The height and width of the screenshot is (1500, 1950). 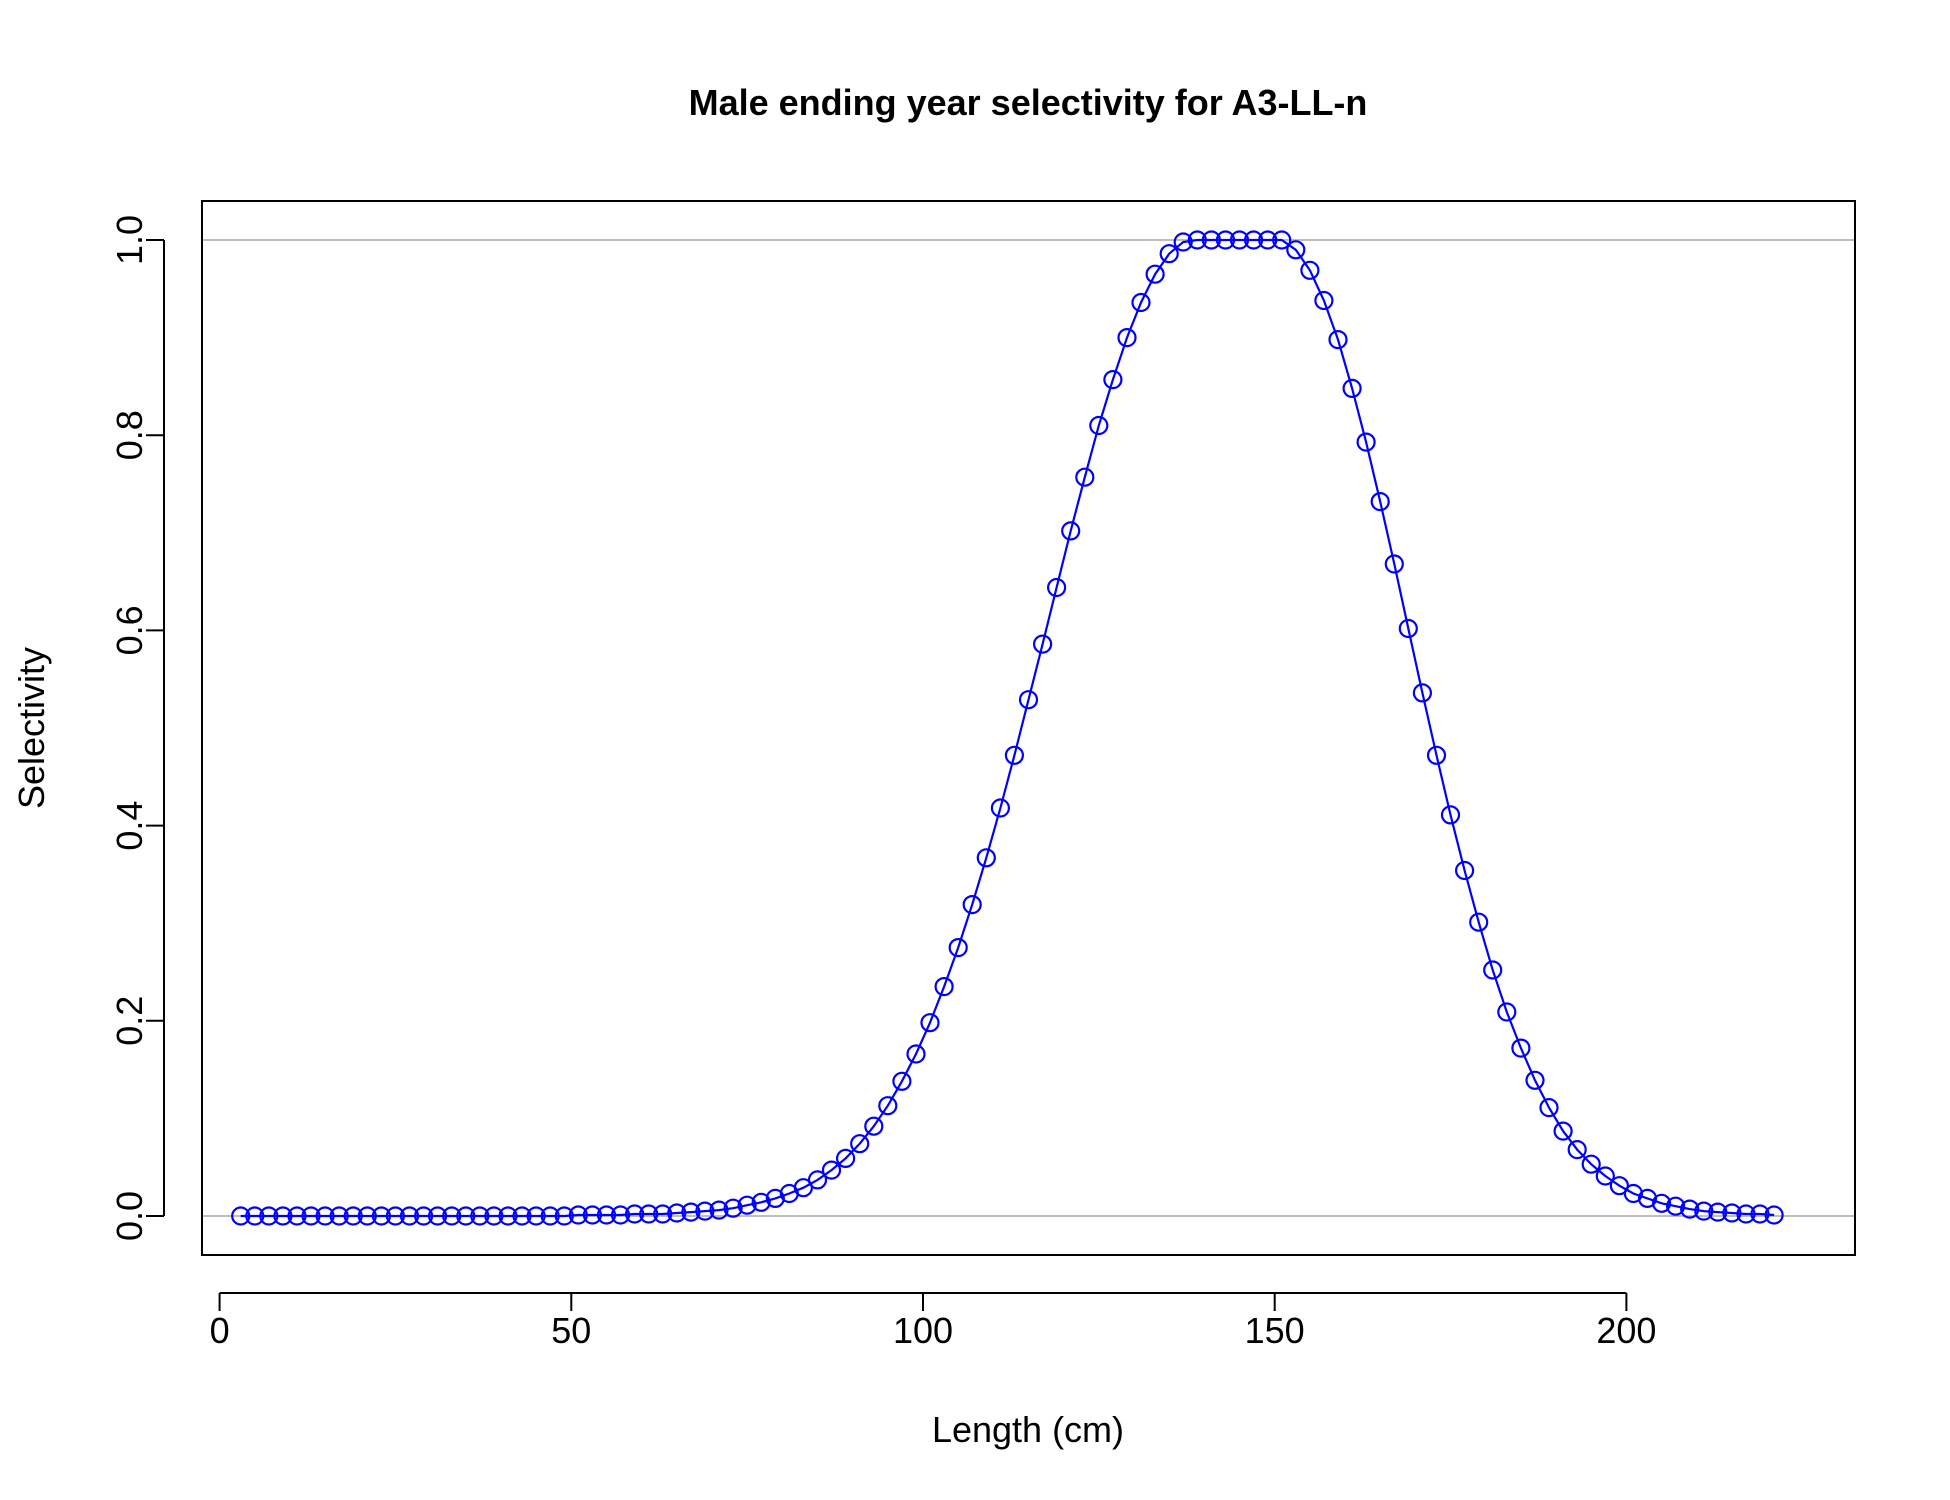 What do you see at coordinates (1028, 1429) in the screenshot?
I see `x-axis-label: Length (cm)` at bounding box center [1028, 1429].